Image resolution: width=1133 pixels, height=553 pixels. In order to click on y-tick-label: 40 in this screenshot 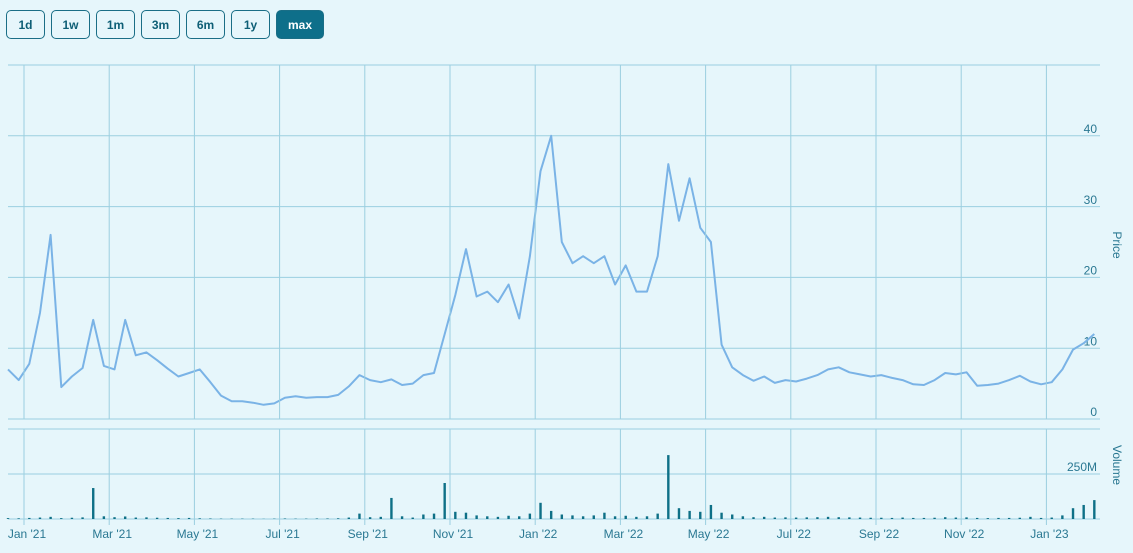, I will do `click(1091, 129)`.